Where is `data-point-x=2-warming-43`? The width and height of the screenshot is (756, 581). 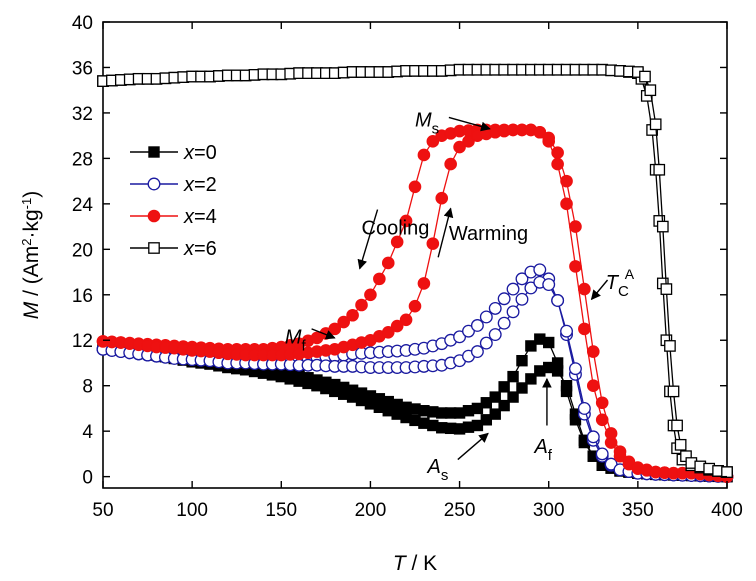 data-point-x=2-warming-43 is located at coordinates (486, 343).